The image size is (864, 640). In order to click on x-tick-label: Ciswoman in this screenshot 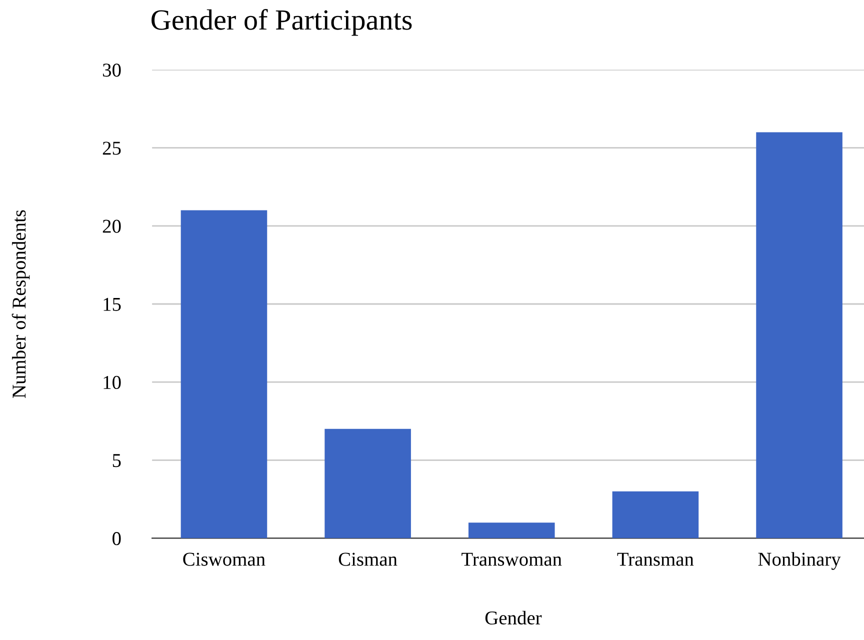, I will do `click(224, 559)`.